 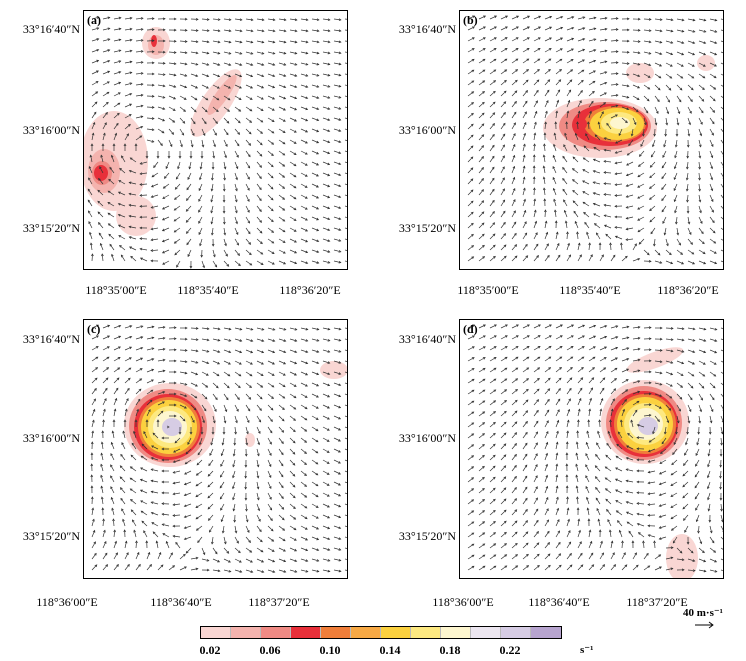 What do you see at coordinates (51, 228) in the screenshot?
I see `lat-tick: 33°15′20″N` at bounding box center [51, 228].